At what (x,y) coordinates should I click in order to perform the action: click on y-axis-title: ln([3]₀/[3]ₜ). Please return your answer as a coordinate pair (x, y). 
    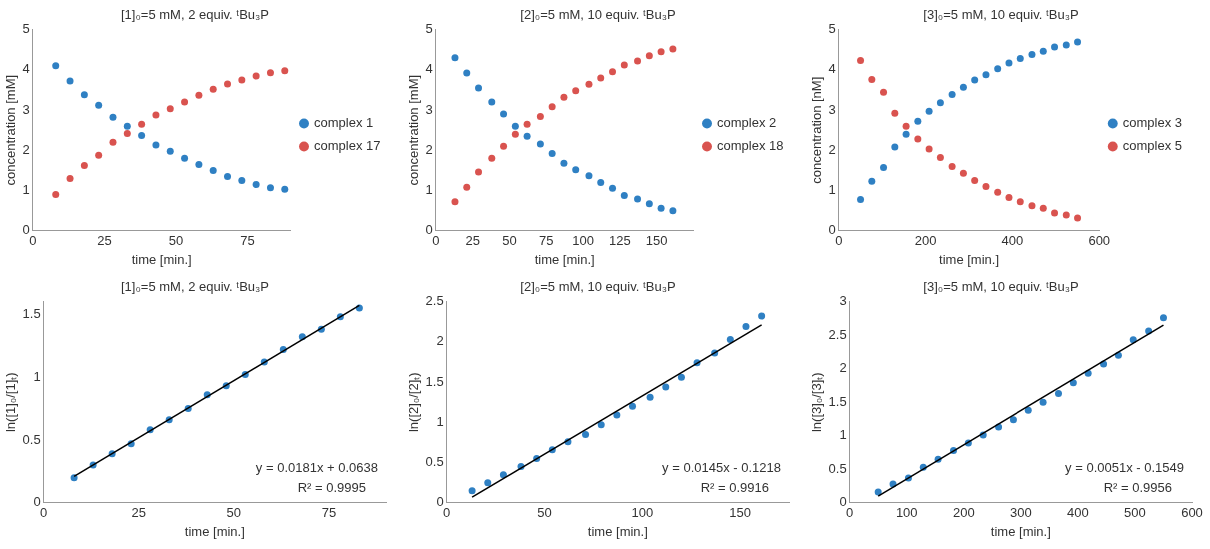
    Looking at the image, I should click on (817, 402).